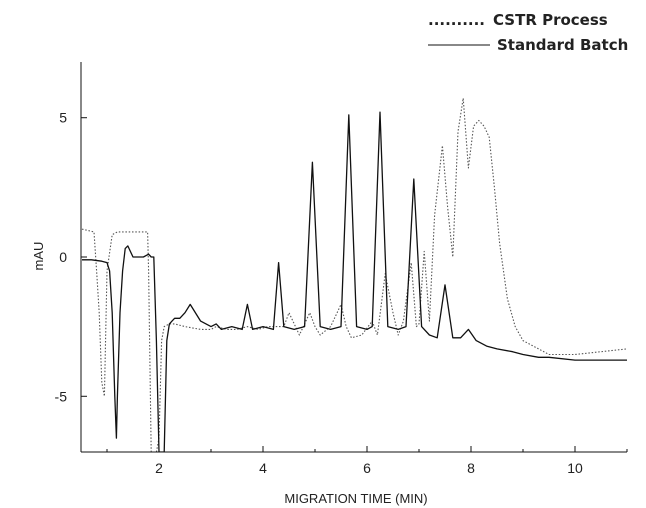  I want to click on y-axis-title: mAU, so click(38, 256).